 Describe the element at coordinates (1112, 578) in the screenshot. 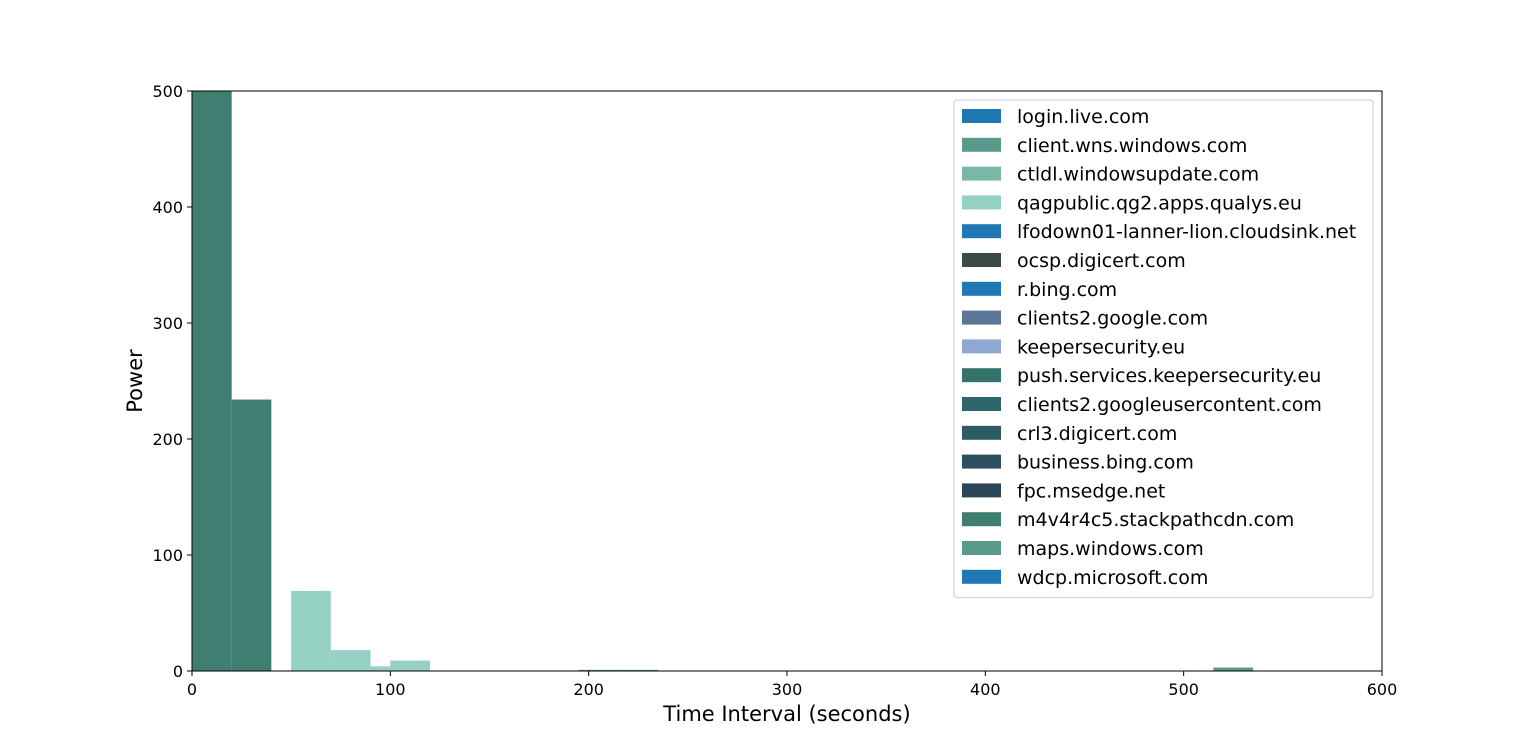

I see `legend-label: wdcp.microsoft.com` at that location.